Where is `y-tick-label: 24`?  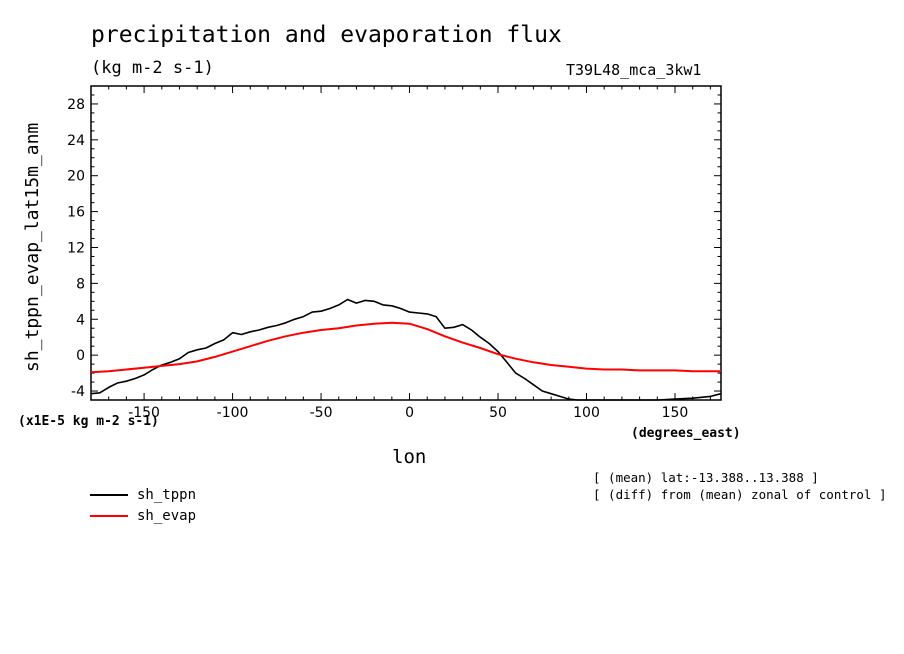
y-tick-label: 24 is located at coordinates (76, 141).